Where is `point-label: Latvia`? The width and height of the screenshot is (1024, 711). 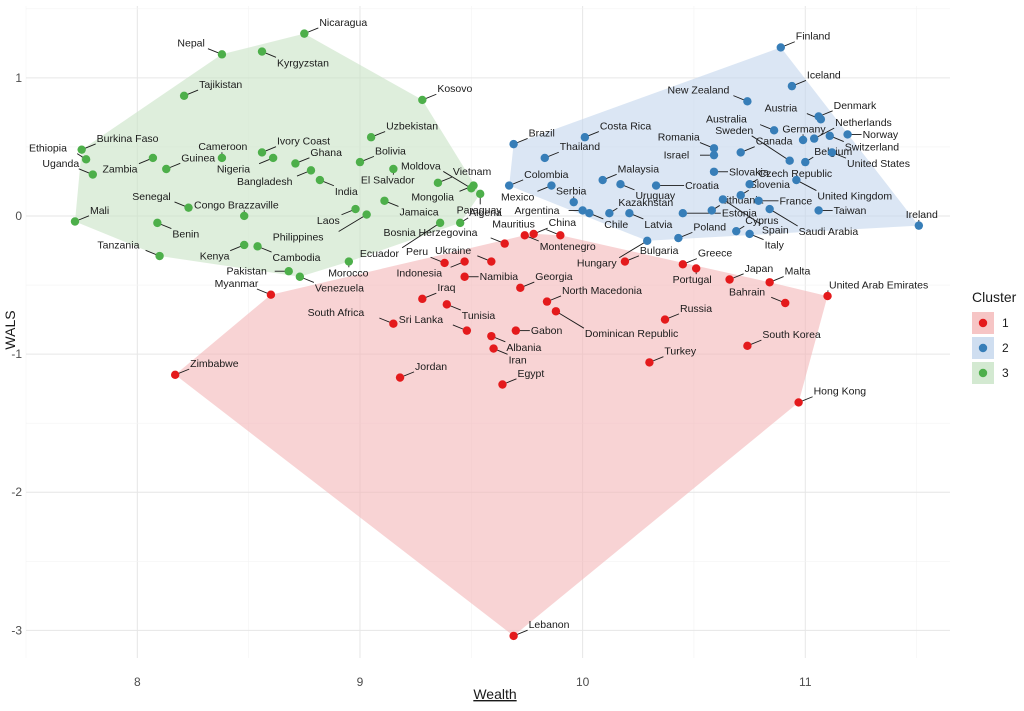
point-label: Latvia is located at coordinates (658, 225).